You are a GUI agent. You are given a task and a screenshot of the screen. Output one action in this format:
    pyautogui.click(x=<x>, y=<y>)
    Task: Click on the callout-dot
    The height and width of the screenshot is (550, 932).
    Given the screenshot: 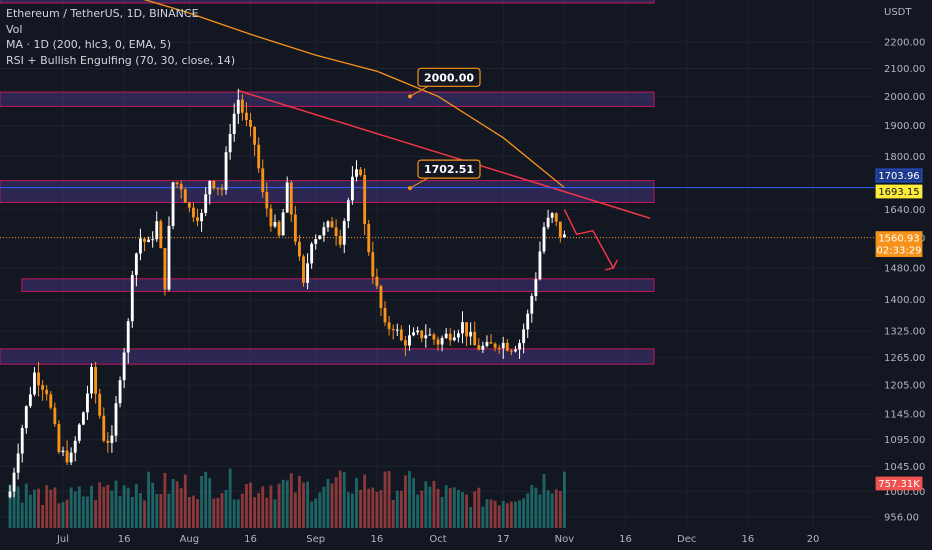 What is the action you would take?
    pyautogui.click(x=410, y=96)
    